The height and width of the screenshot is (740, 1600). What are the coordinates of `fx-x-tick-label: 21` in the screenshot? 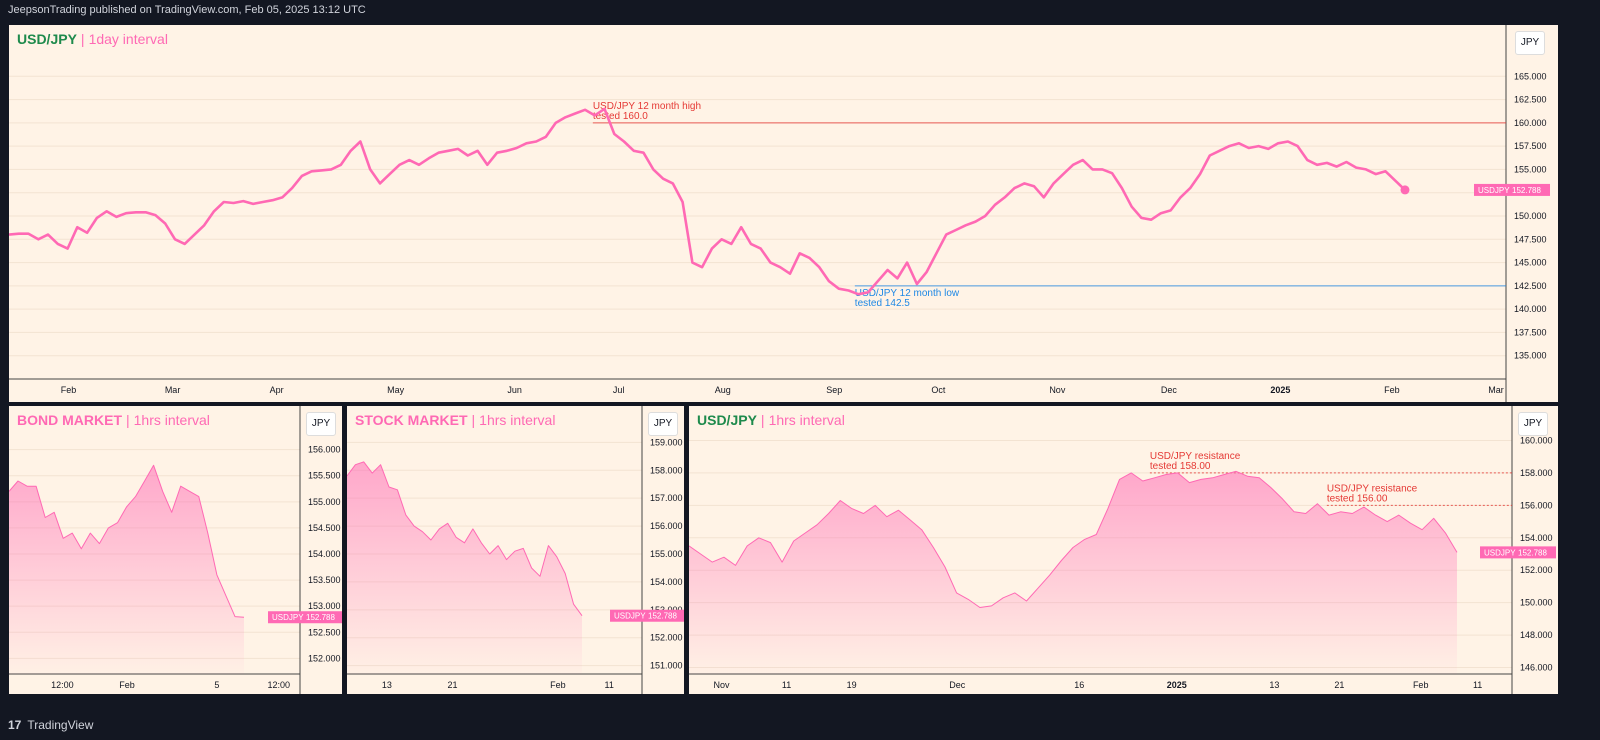 It's located at (1339, 685).